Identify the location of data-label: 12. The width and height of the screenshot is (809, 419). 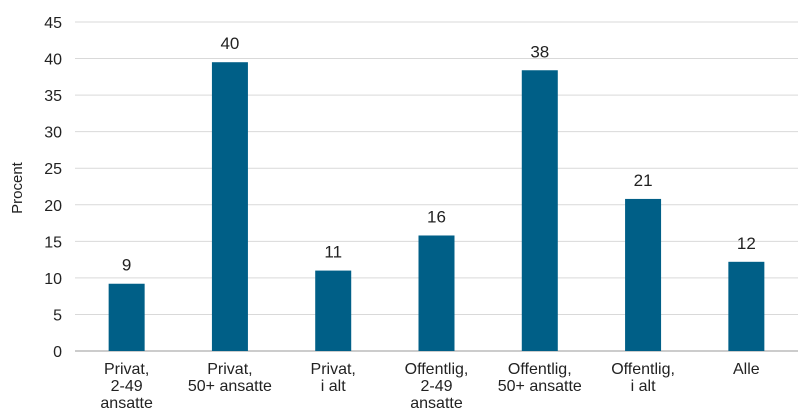
(746, 243).